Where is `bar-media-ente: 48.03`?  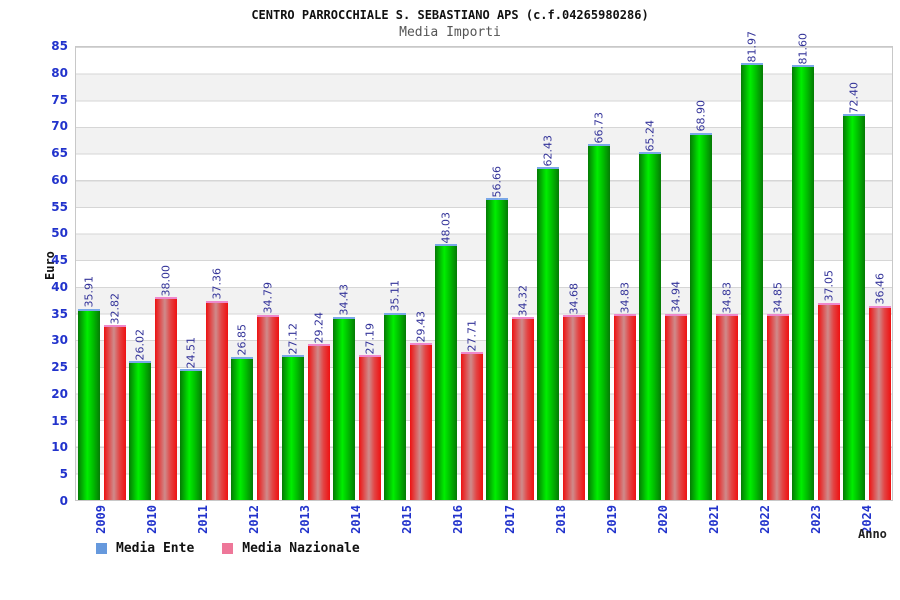
bar-media-ente: 48.03 is located at coordinates (445, 356).